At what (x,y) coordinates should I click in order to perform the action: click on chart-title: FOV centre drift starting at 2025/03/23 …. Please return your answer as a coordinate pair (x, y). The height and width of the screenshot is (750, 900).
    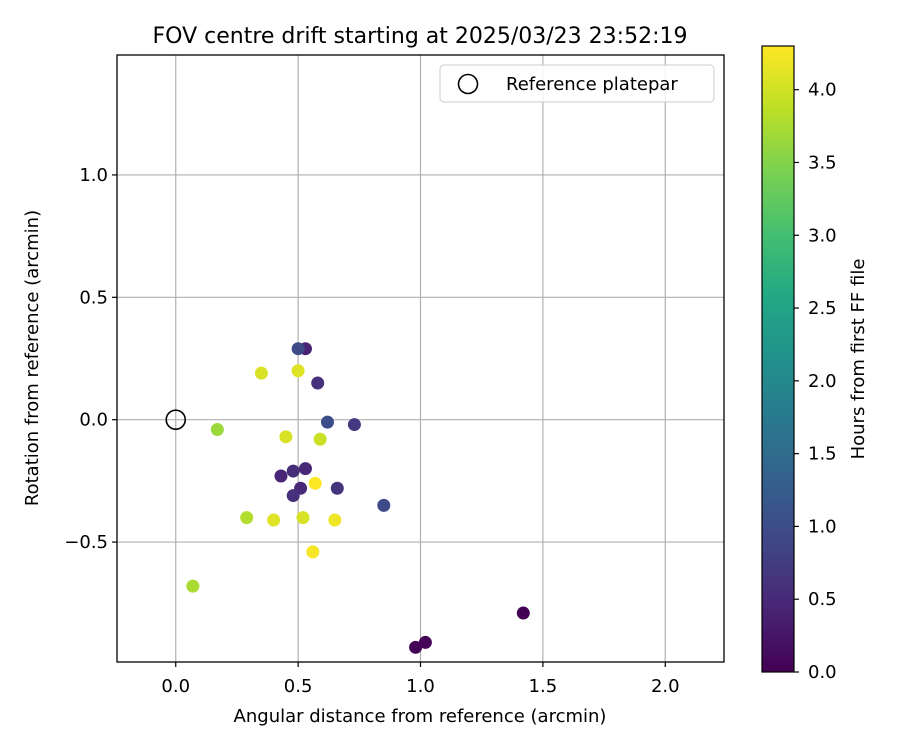
    Looking at the image, I should click on (420, 36).